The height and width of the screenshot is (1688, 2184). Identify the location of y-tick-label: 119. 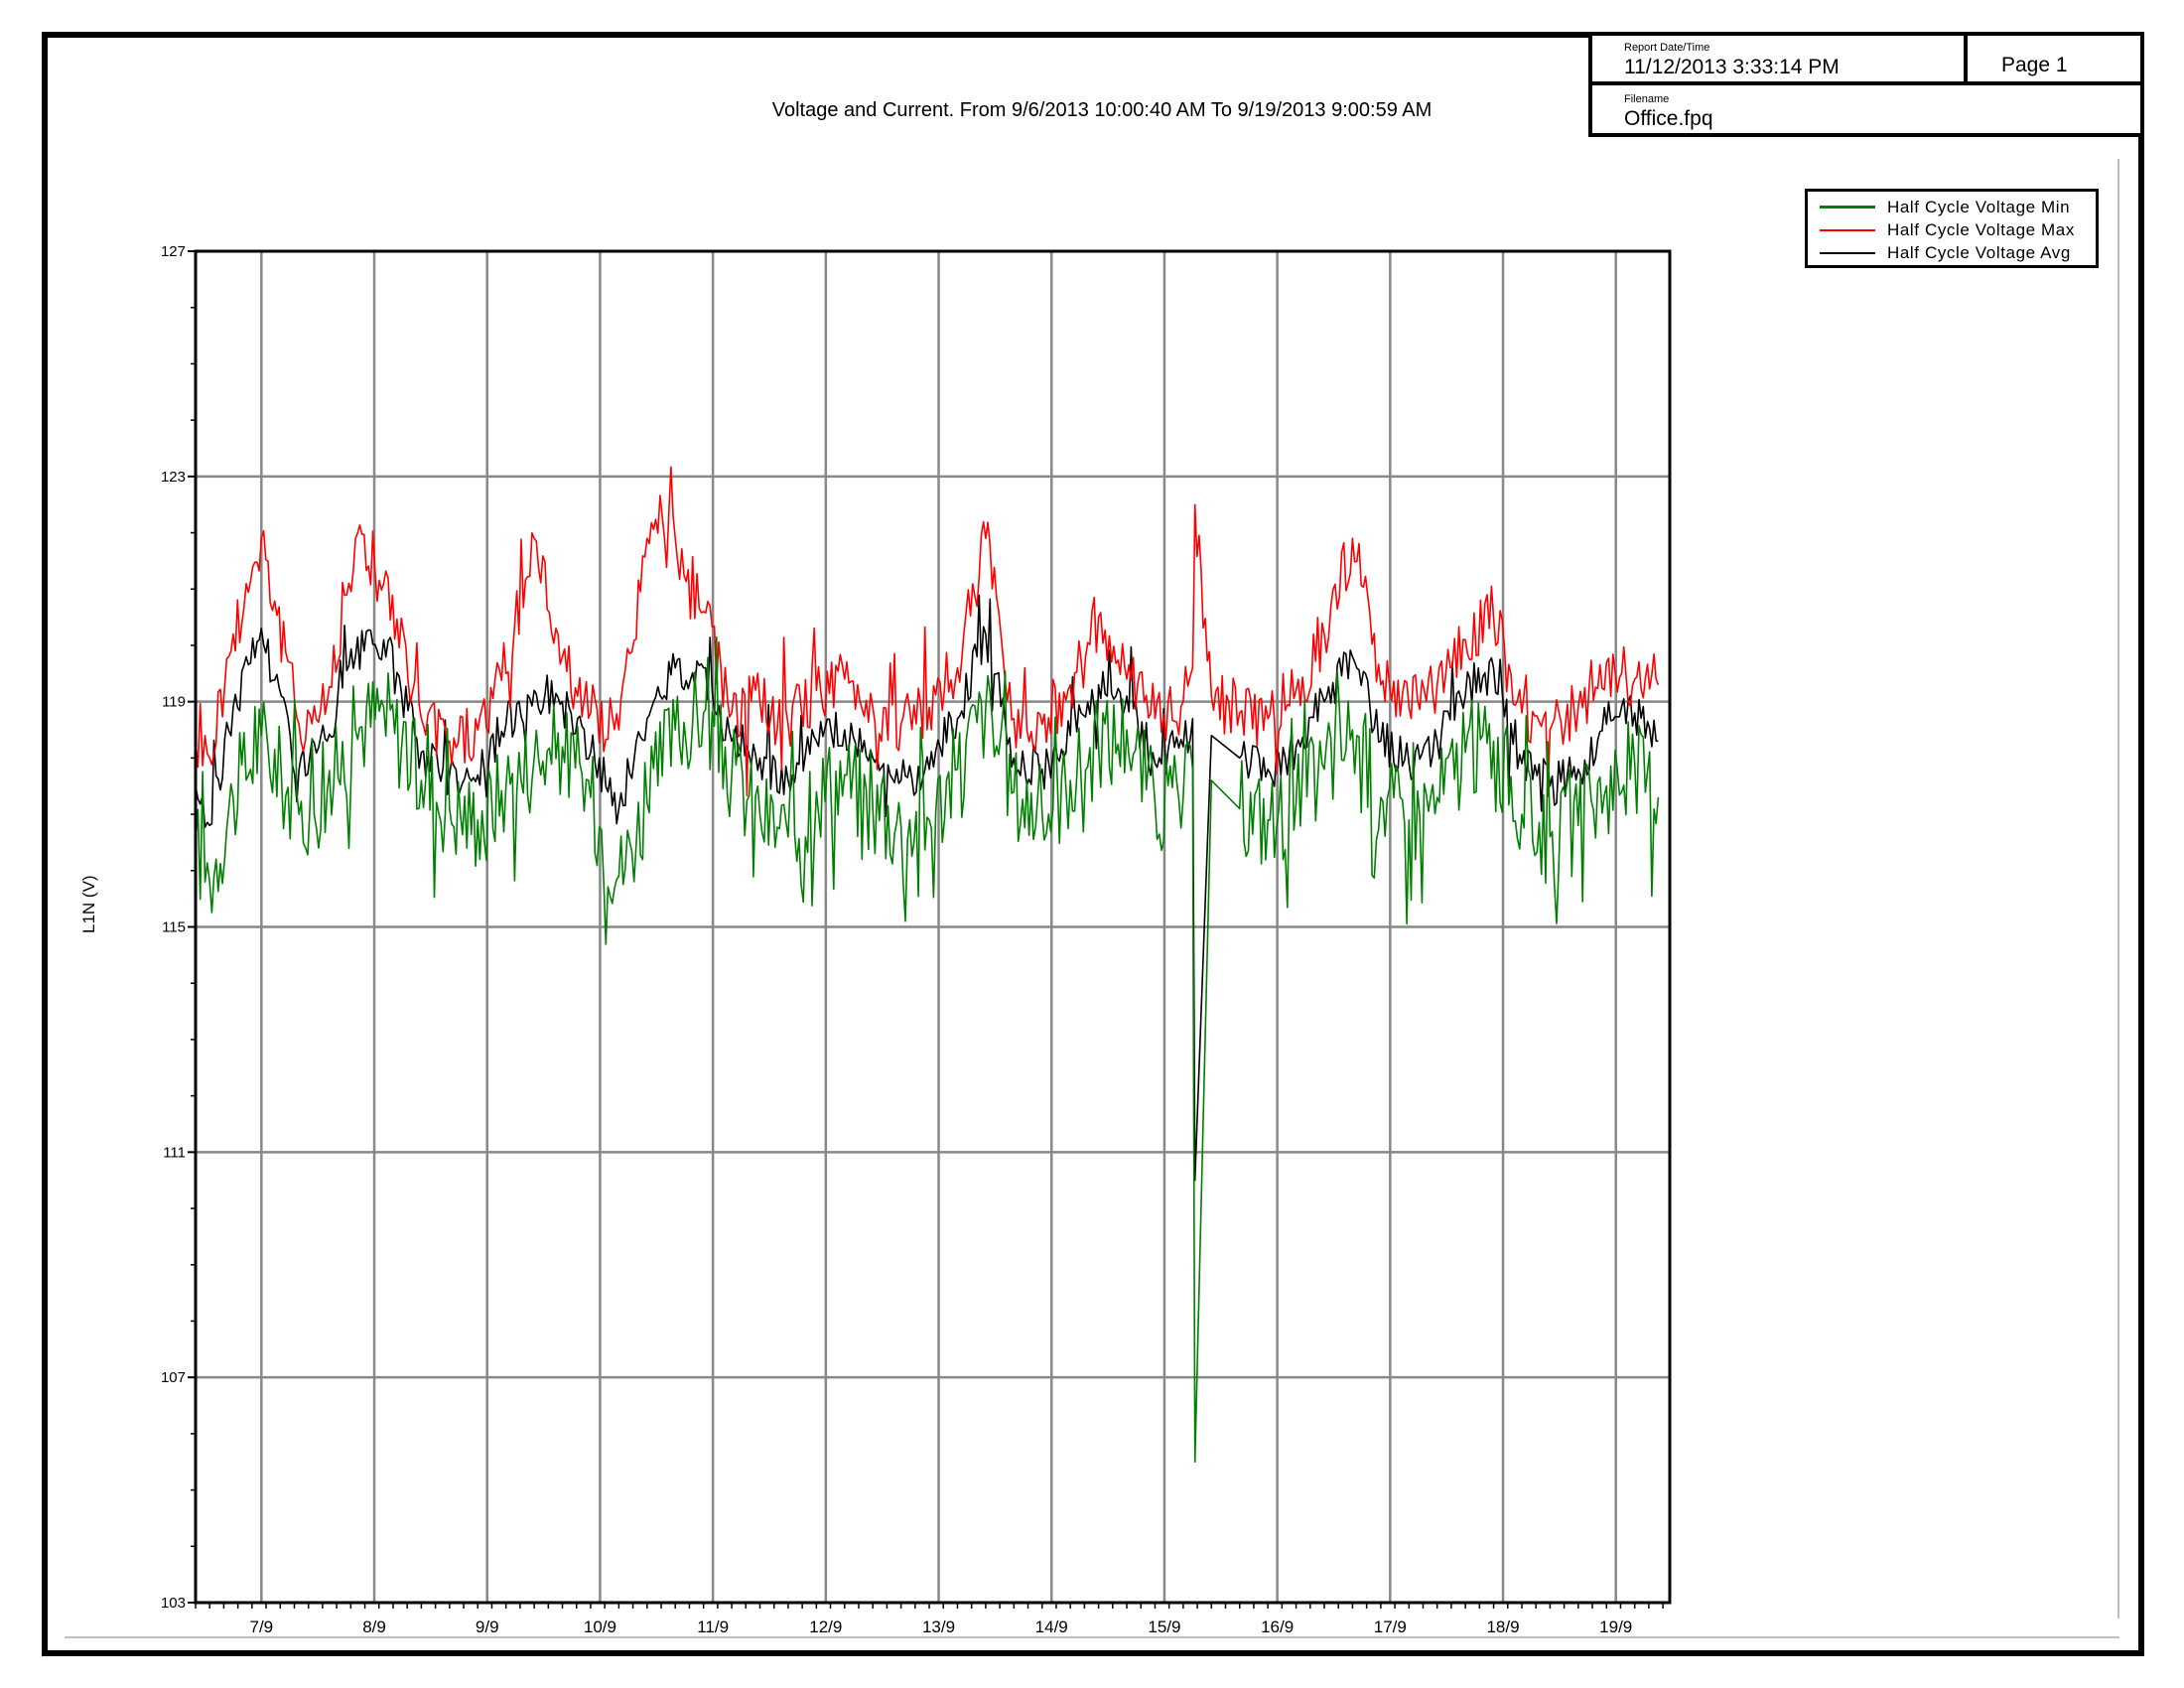
(174, 702).